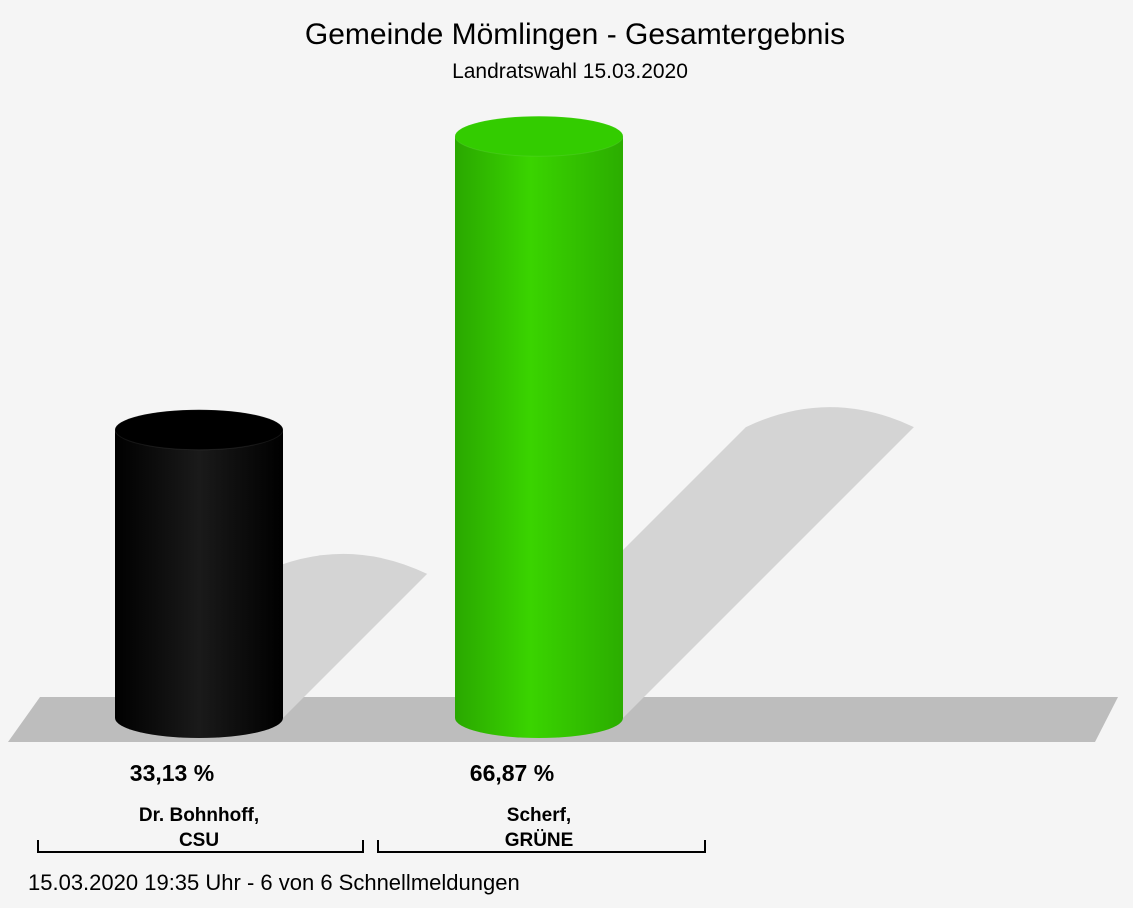 The width and height of the screenshot is (1133, 908). I want to click on value-label: 33,13 %, so click(172, 773).